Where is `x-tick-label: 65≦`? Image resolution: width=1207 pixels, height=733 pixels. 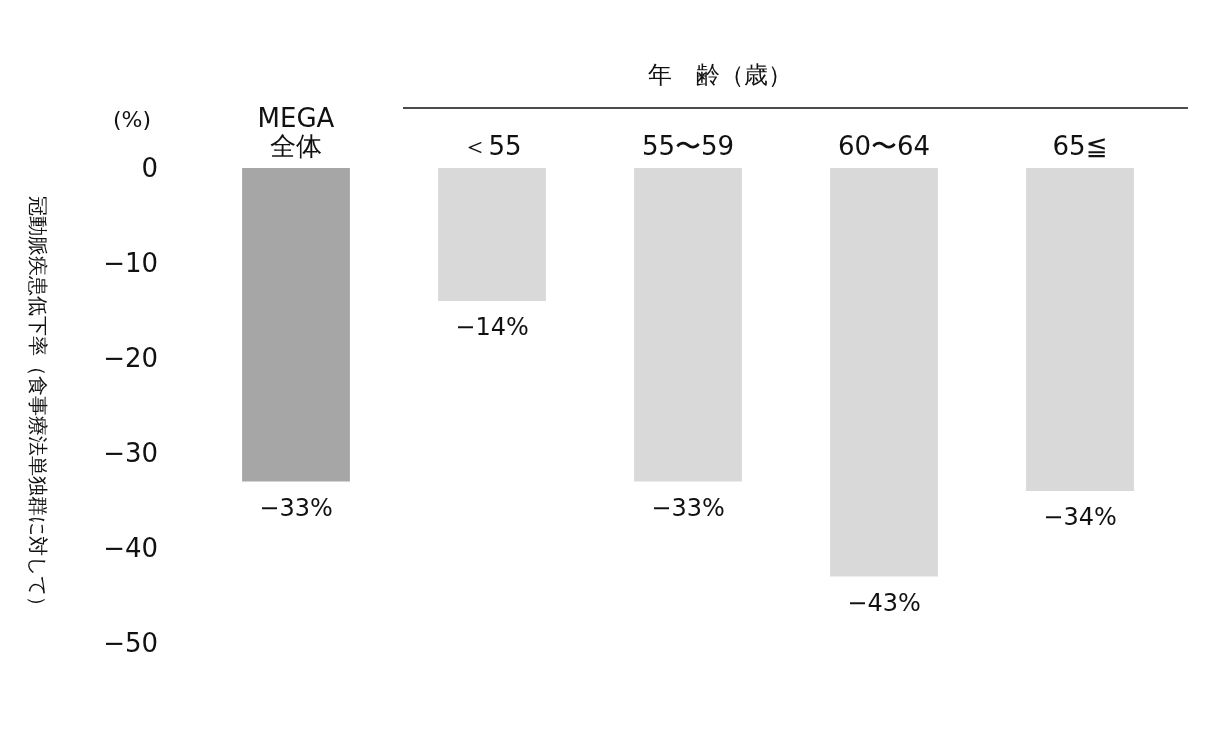 x-tick-label: 65≦ is located at coordinates (1080, 146).